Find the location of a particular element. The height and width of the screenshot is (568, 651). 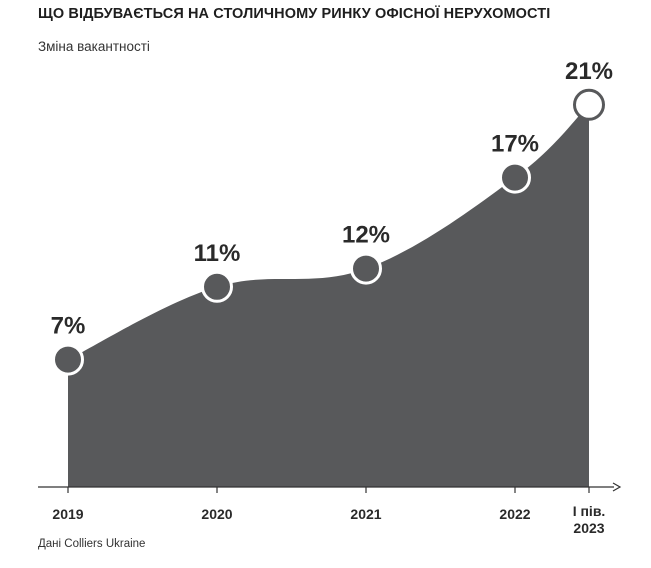

data-label: 7% is located at coordinates (68, 326).